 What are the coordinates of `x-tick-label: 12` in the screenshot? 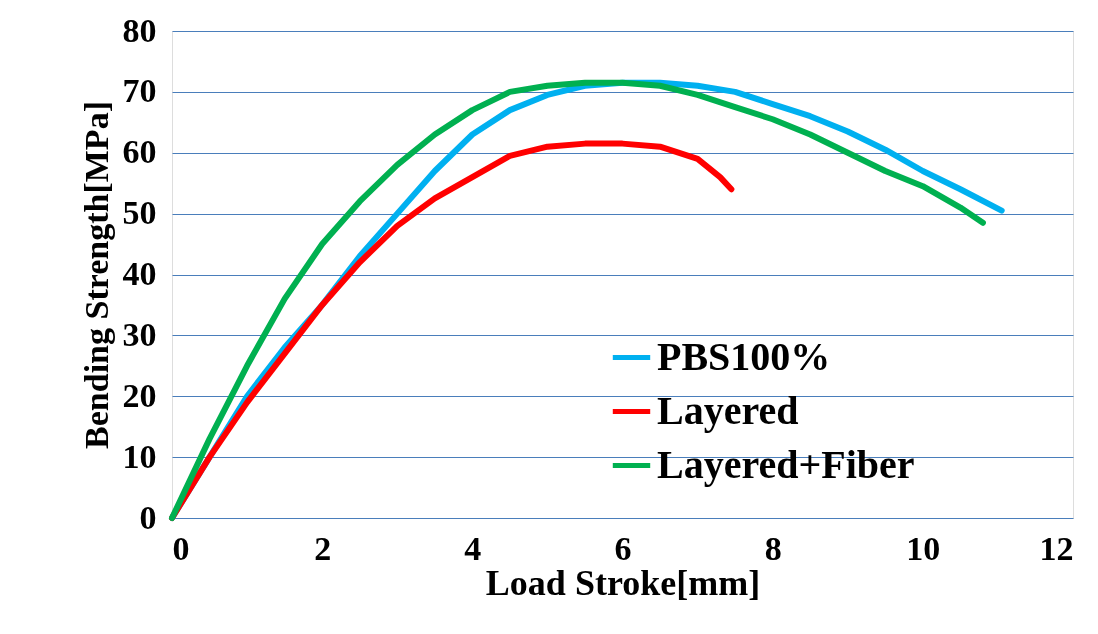 It's located at (1056, 548).